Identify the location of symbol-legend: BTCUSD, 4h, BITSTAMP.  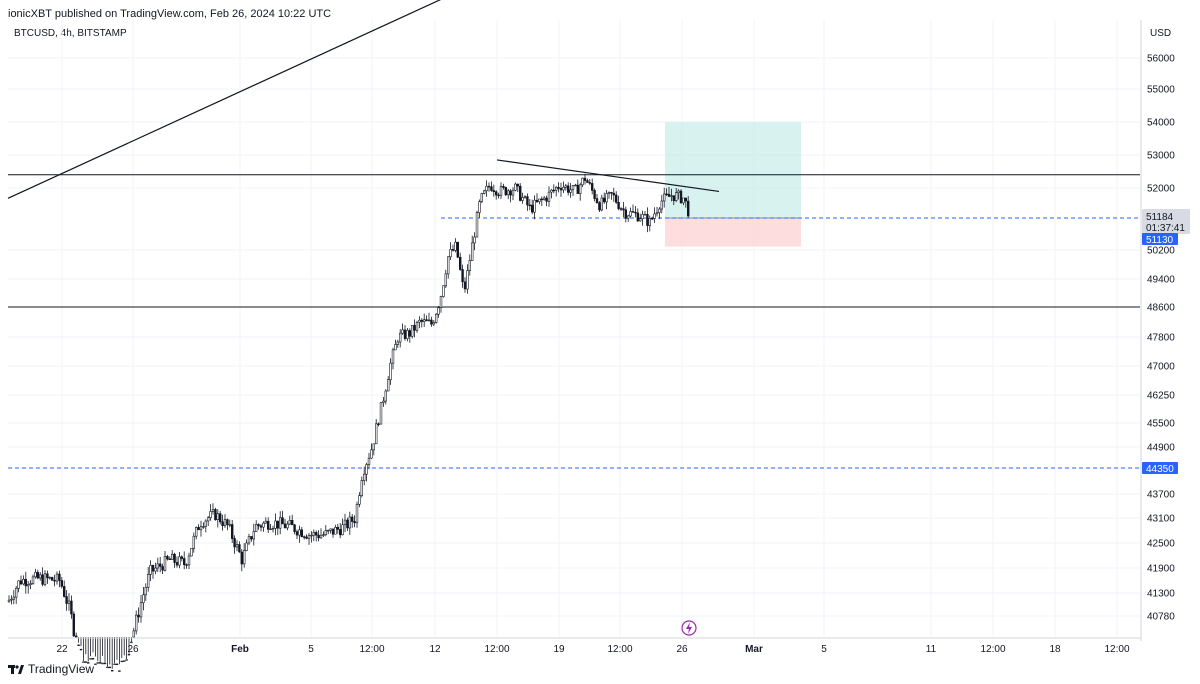
(70, 33).